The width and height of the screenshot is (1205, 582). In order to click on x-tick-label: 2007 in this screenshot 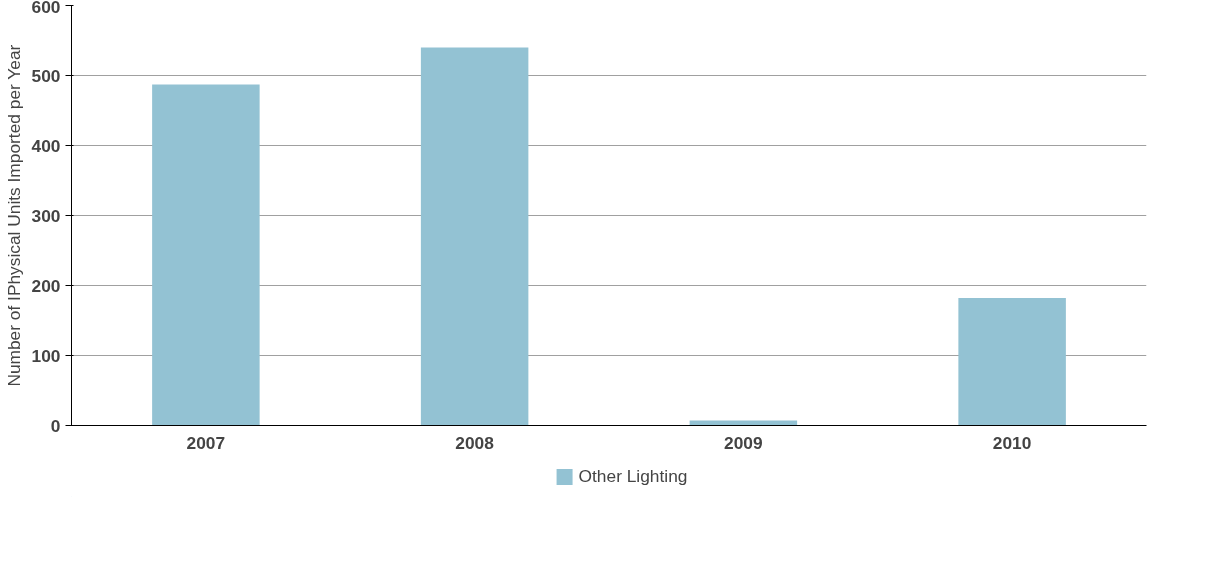, I will do `click(206, 442)`.